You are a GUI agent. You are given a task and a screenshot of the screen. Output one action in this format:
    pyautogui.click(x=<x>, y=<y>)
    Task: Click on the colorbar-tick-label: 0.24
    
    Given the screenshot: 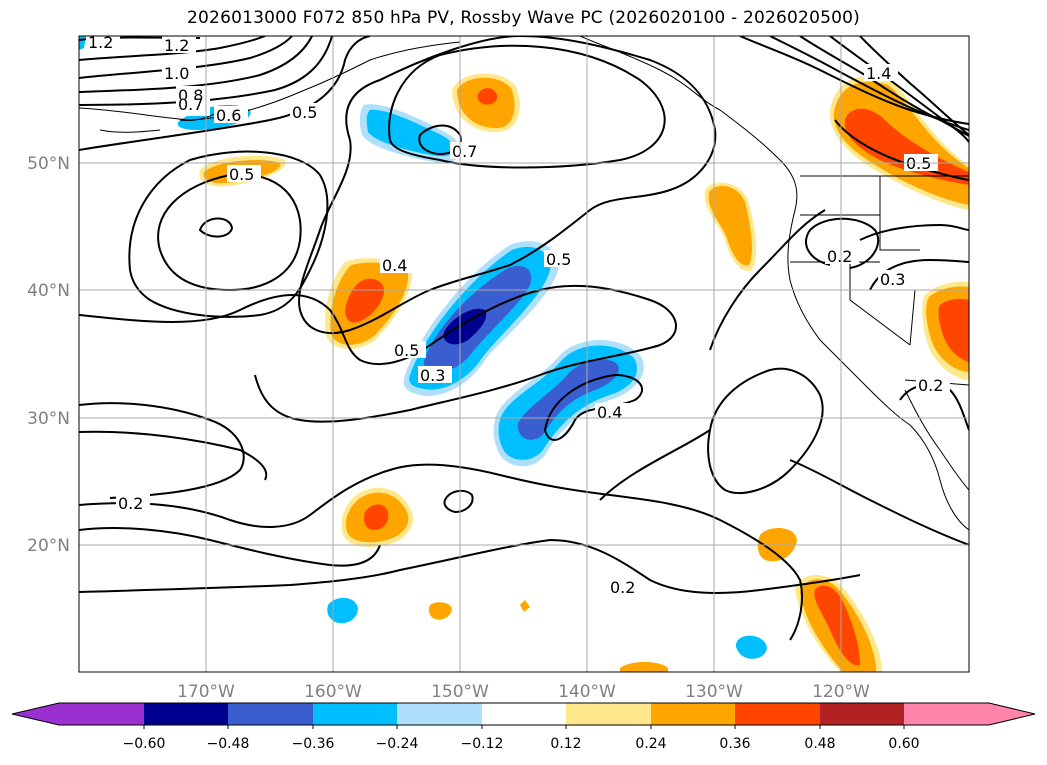 What is the action you would take?
    pyautogui.click(x=650, y=744)
    